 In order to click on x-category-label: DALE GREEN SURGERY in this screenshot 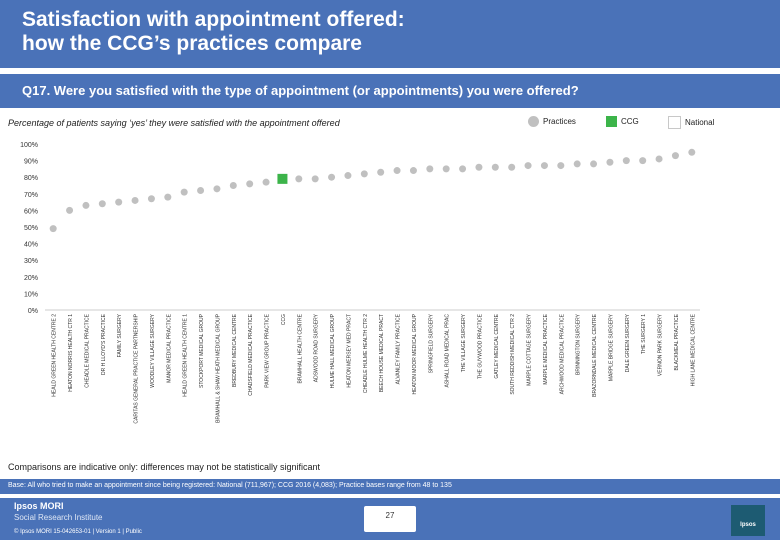, I will do `click(628, 342)`.